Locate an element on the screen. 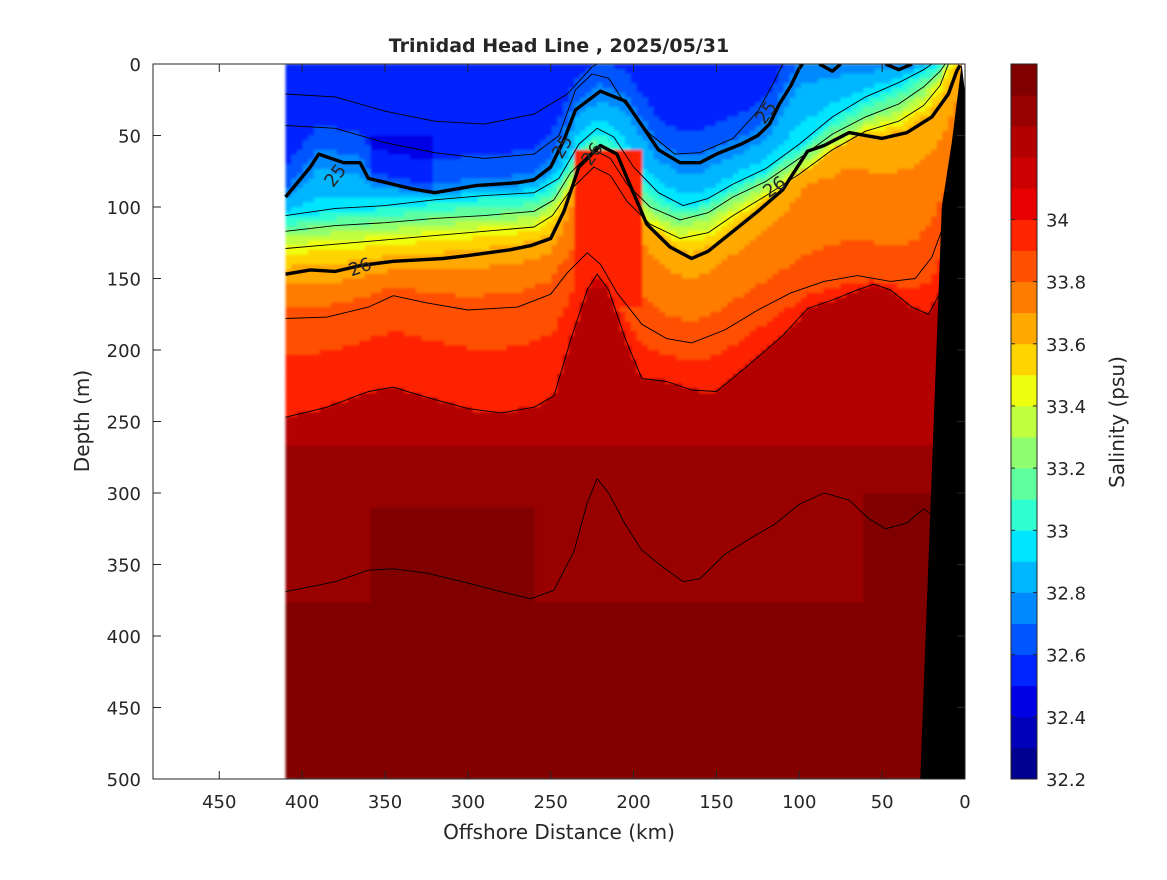 This screenshot has height=880, width=1167. isopycnal-thin-line is located at coordinates (619, 268).